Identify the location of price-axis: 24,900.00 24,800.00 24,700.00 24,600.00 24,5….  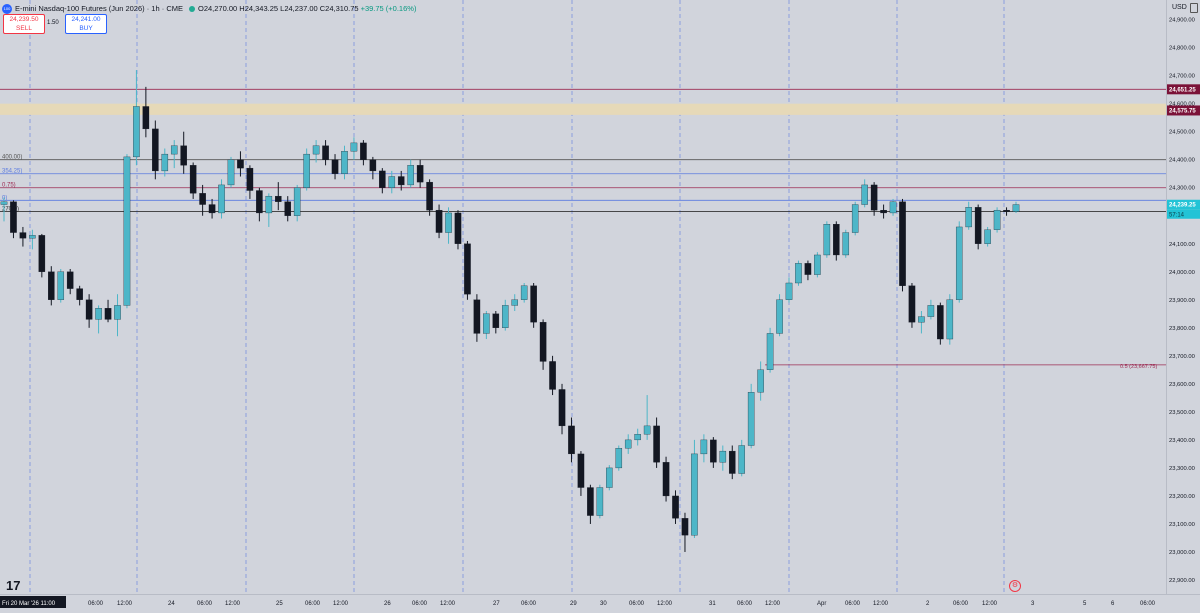
(1183, 297).